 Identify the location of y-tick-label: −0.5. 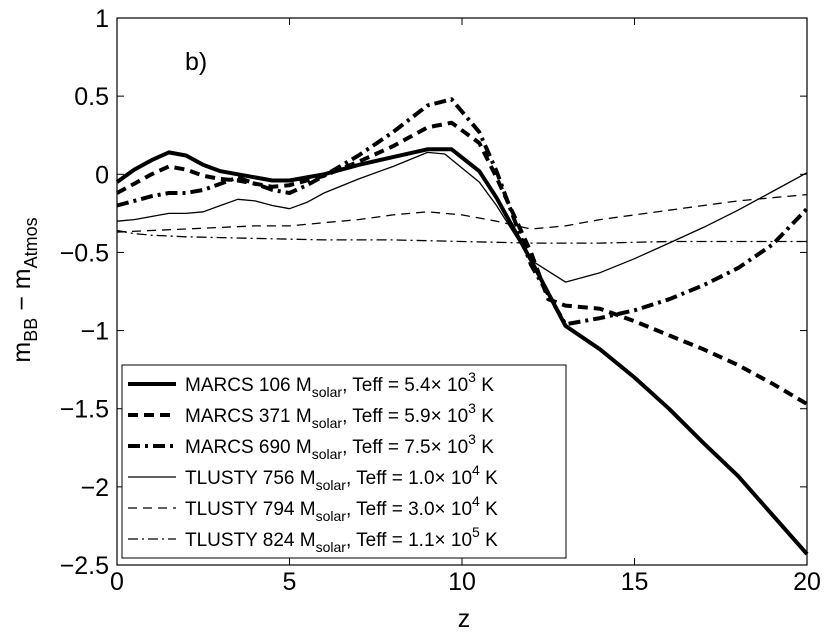
(84, 253).